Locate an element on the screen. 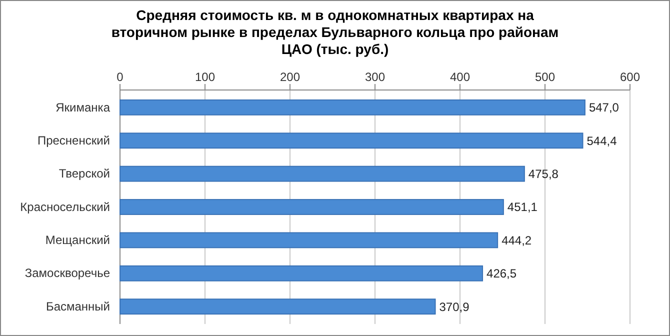 The image size is (670, 336). data-label: 451,1 is located at coordinates (522, 207).